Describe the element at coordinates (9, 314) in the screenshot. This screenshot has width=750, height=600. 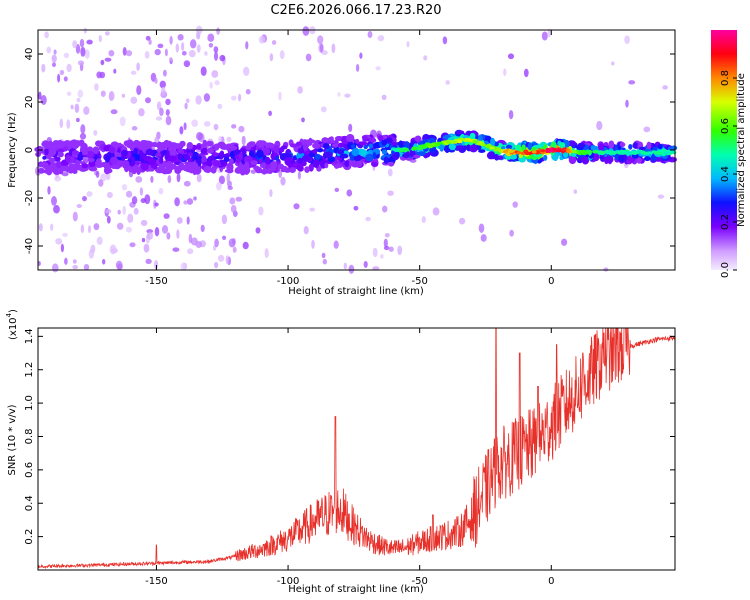
I see `snr-multiplier-exp: 4` at that location.